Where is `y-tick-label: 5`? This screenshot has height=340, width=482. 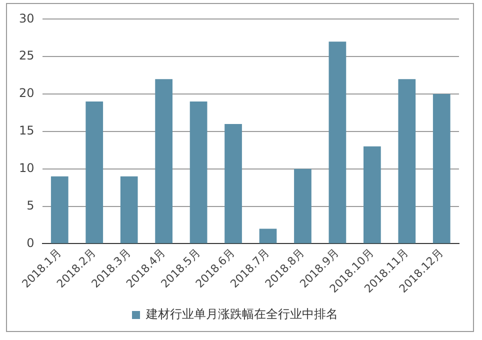
y-tick-label: 5 is located at coordinates (30, 205).